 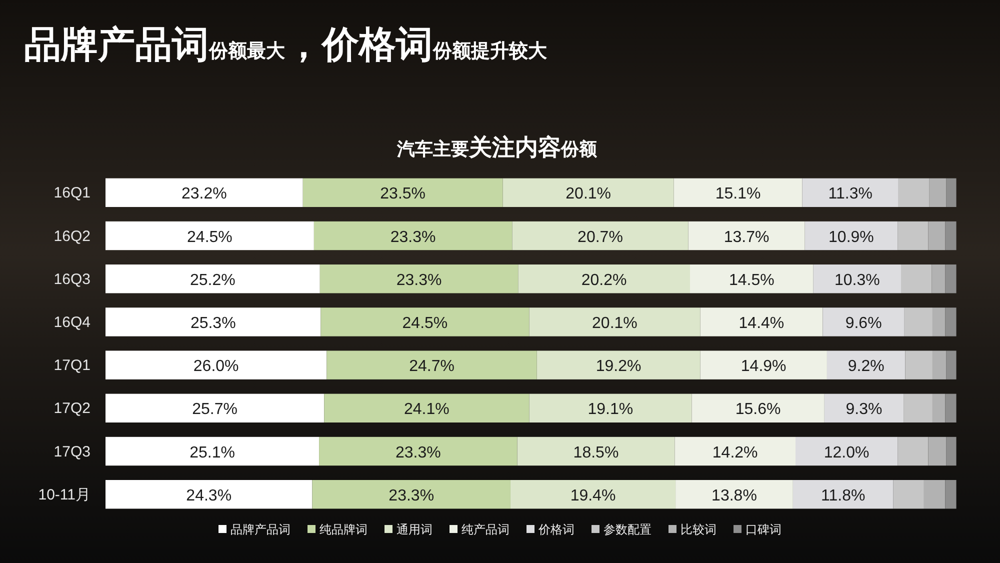 What do you see at coordinates (72, 409) in the screenshot?
I see `y-tick-label: 17Q2` at bounding box center [72, 409].